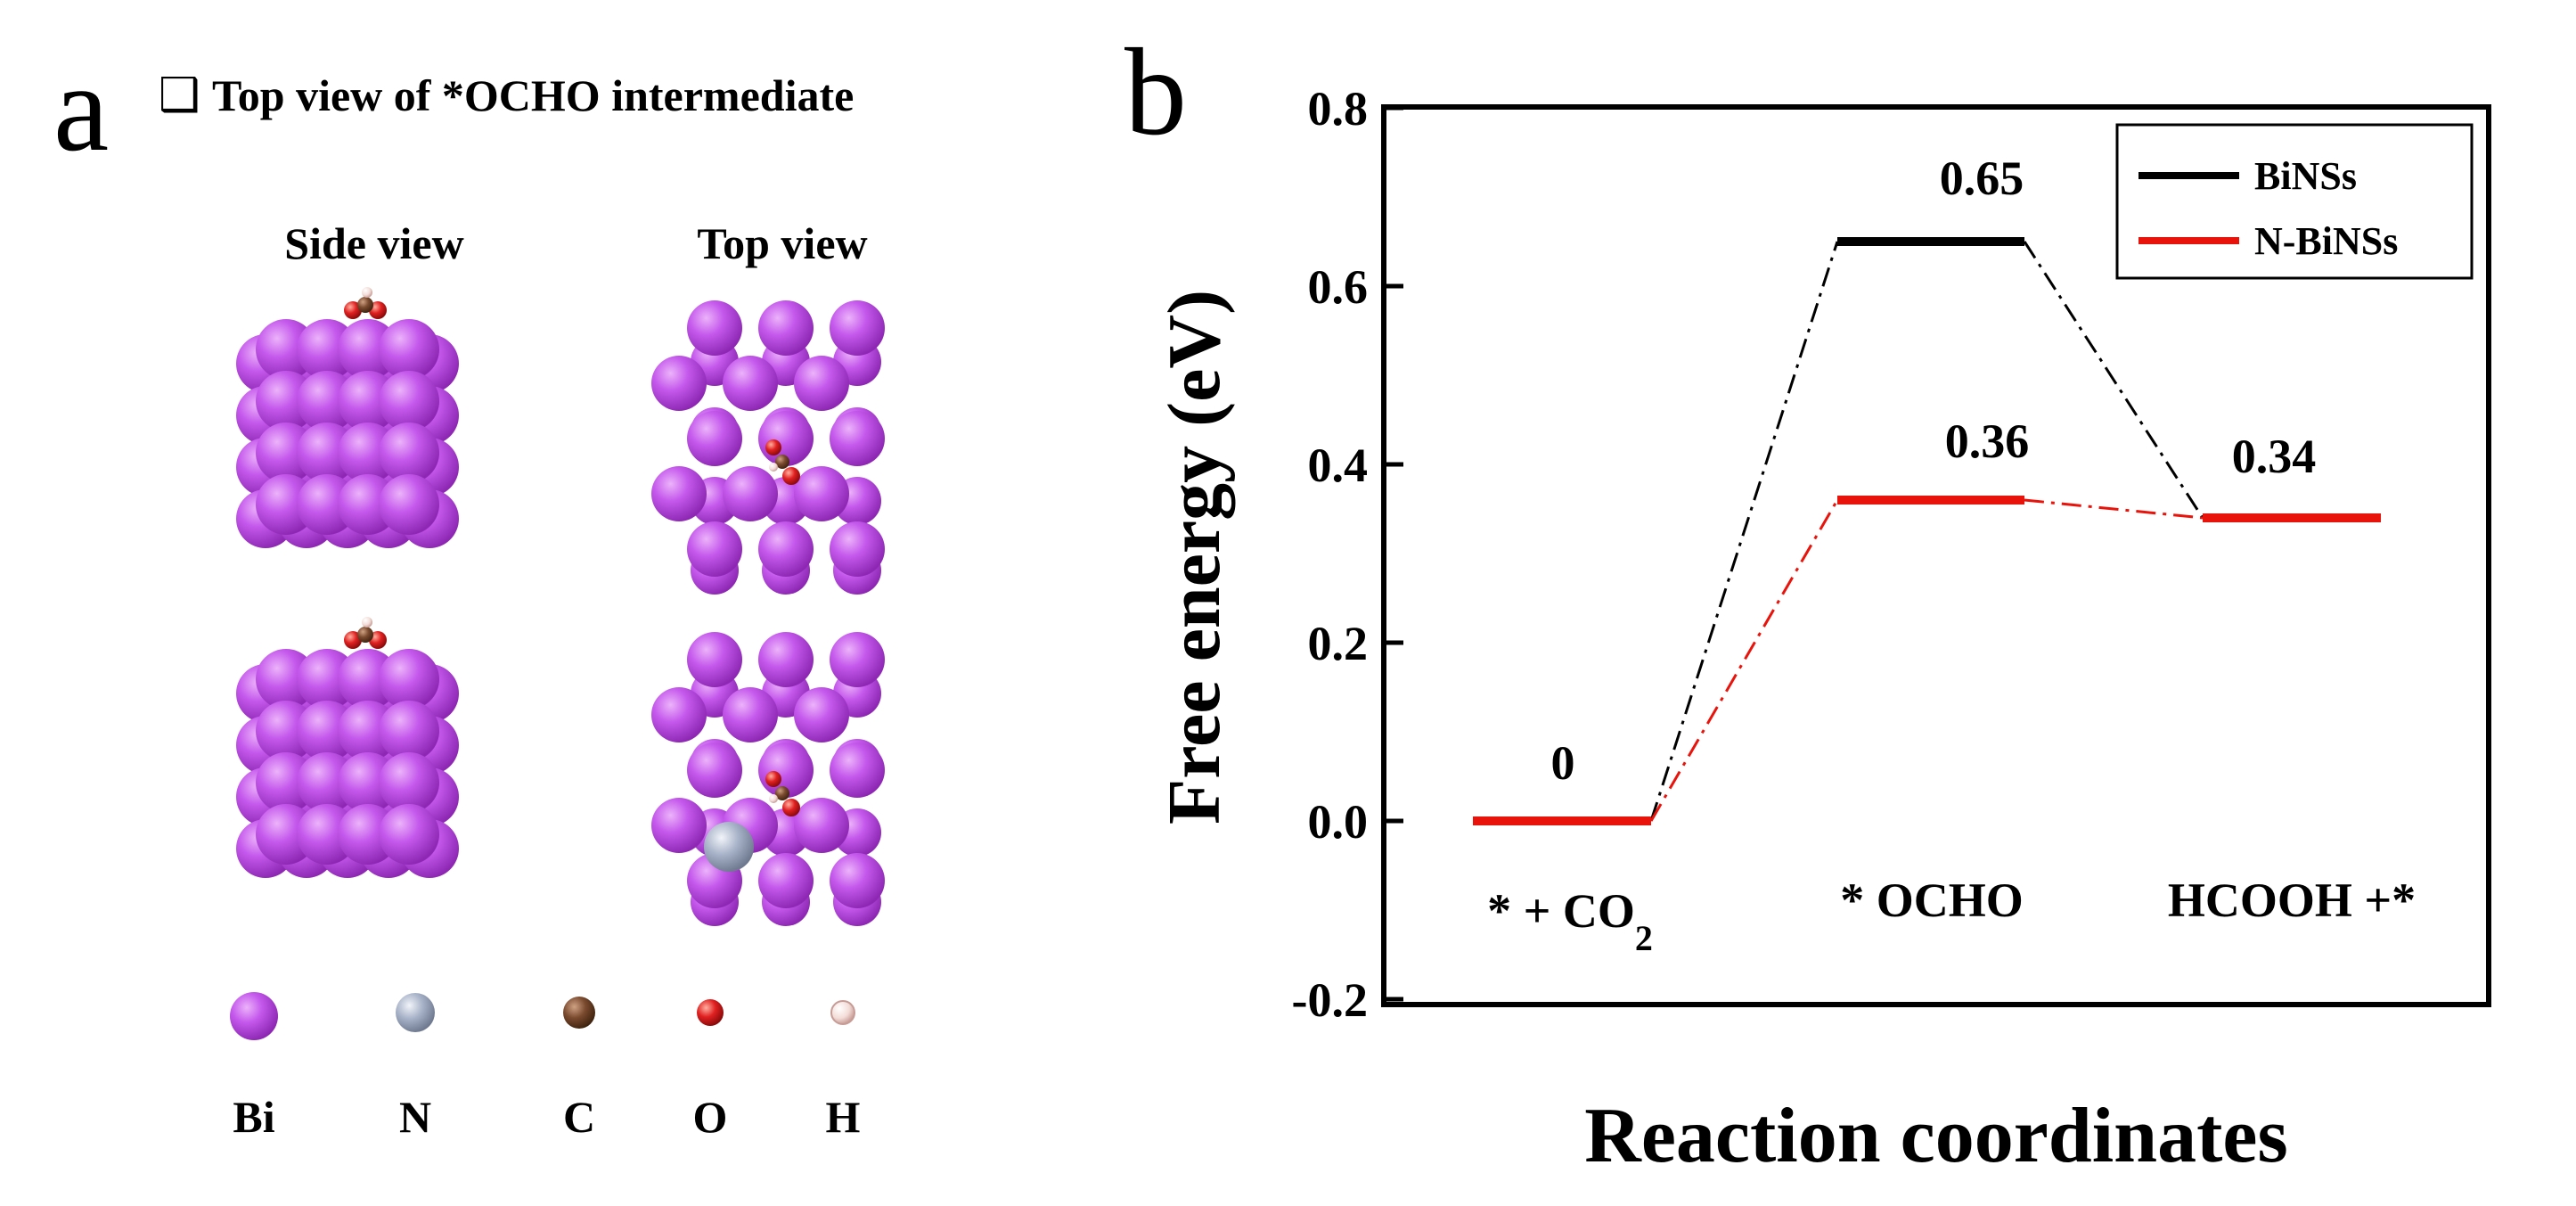  What do you see at coordinates (579, 1117) in the screenshot?
I see `legend-c-label: C` at bounding box center [579, 1117].